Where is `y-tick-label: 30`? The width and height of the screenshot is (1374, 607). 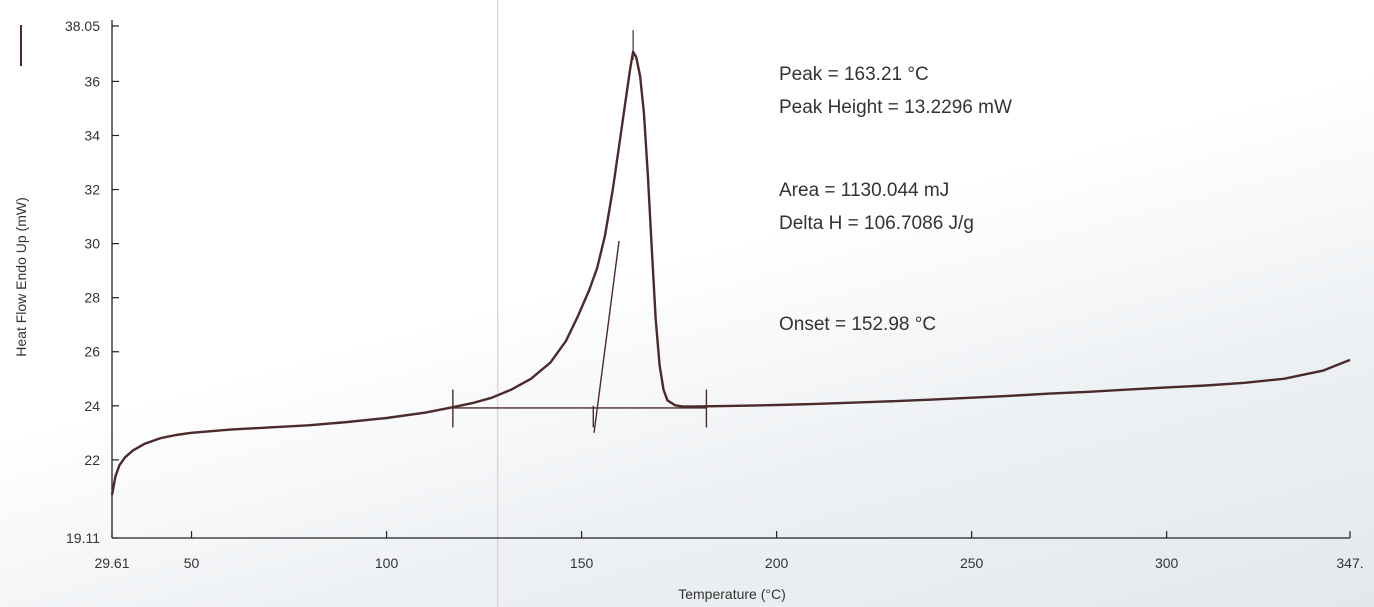 y-tick-label: 30 is located at coordinates (92, 244).